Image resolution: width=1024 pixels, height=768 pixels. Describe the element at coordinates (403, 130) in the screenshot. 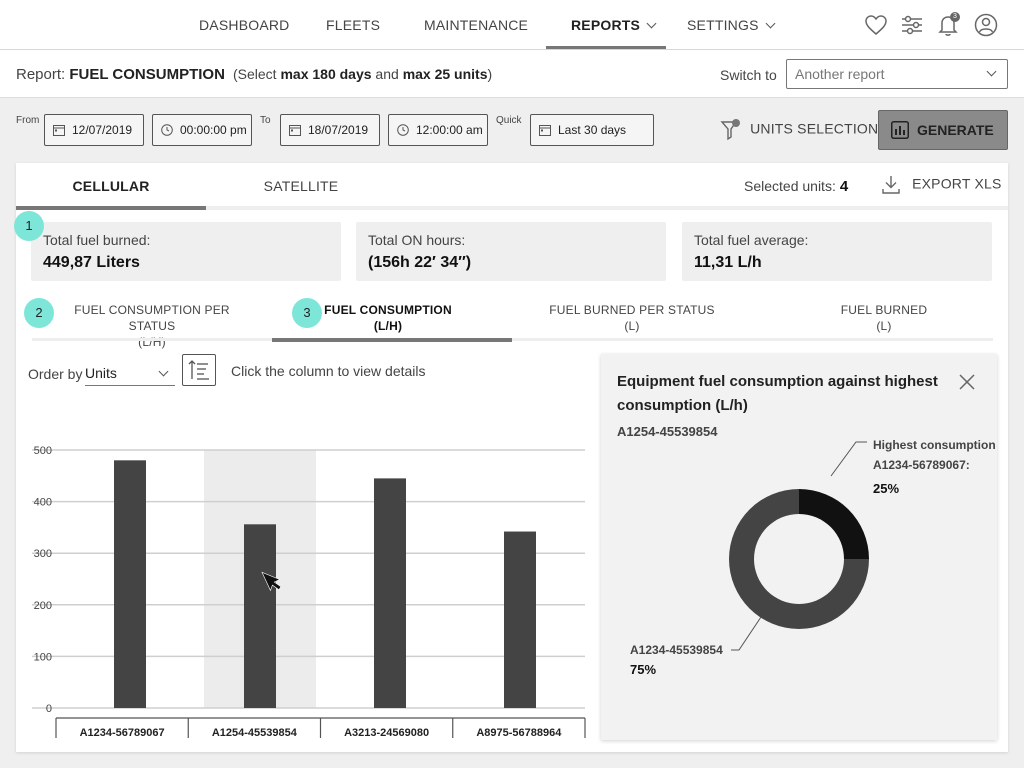

I see `clock-icon` at that location.